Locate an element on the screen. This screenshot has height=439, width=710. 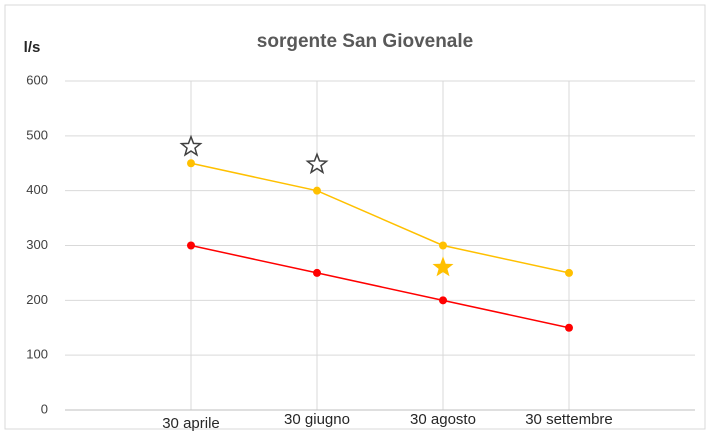
x-tick-label: 30 aprile is located at coordinates (191, 423).